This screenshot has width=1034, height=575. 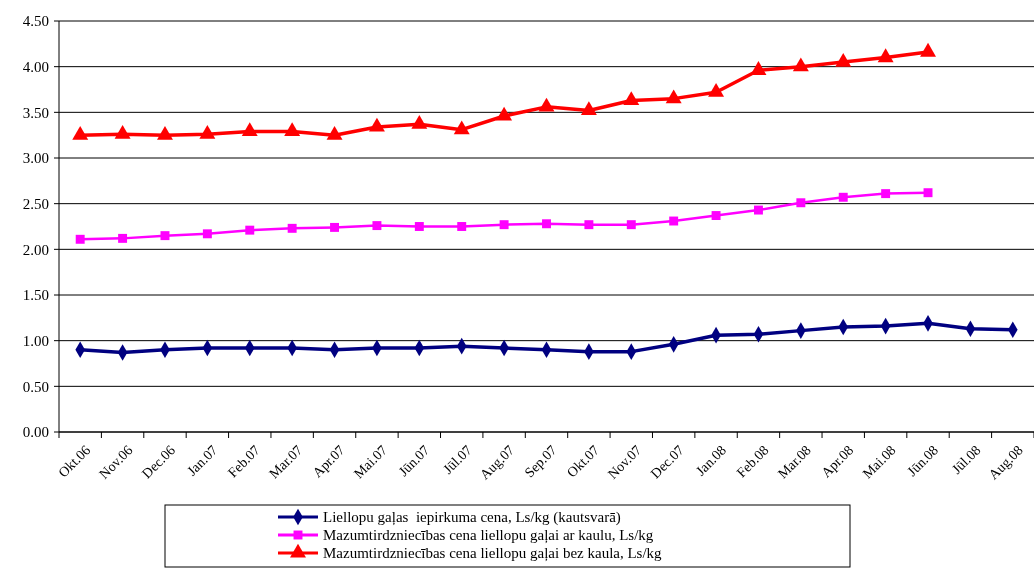 I want to click on y-tick-label: 2.00, so click(x=35, y=249).